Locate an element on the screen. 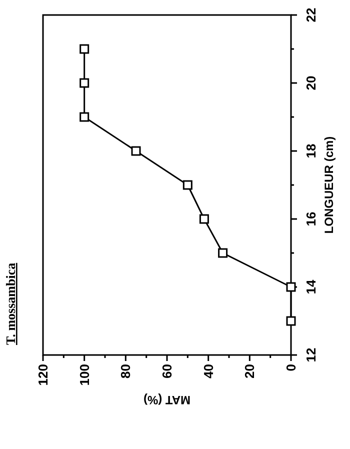 The height and width of the screenshot is (449, 350). y-tick-label: 20 is located at coordinates (311, 83).